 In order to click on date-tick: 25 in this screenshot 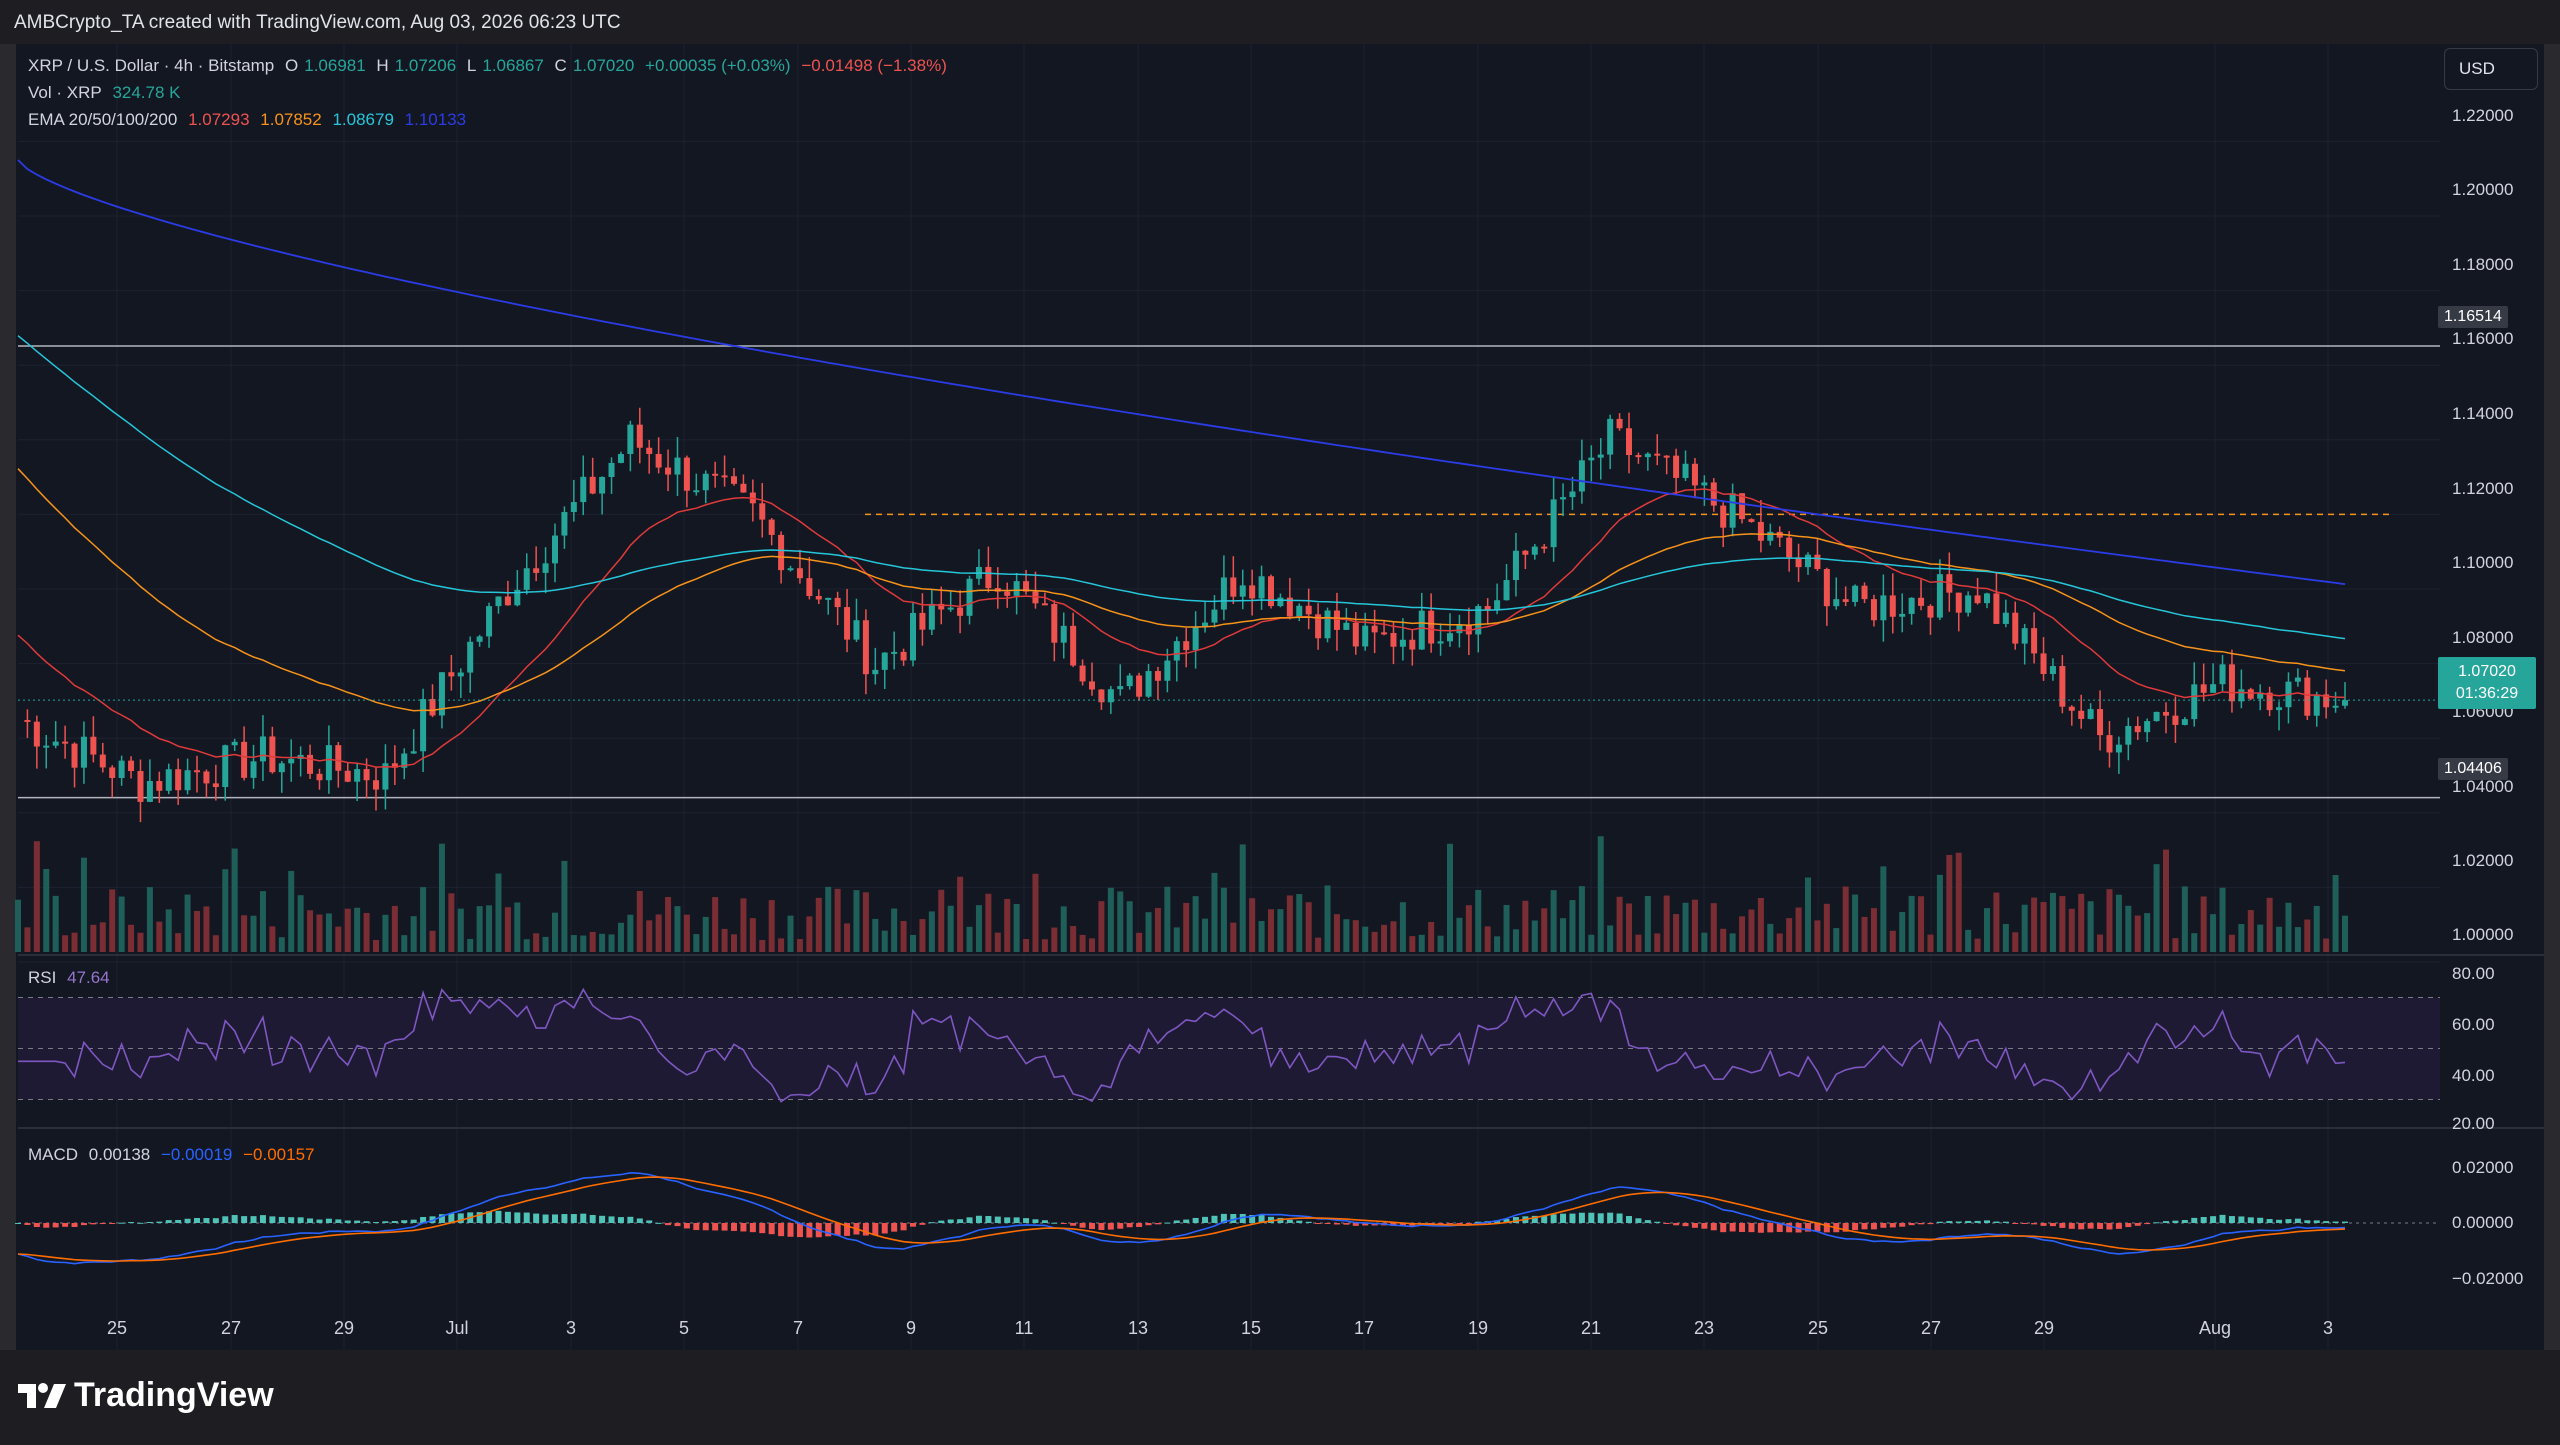, I will do `click(1818, 1328)`.